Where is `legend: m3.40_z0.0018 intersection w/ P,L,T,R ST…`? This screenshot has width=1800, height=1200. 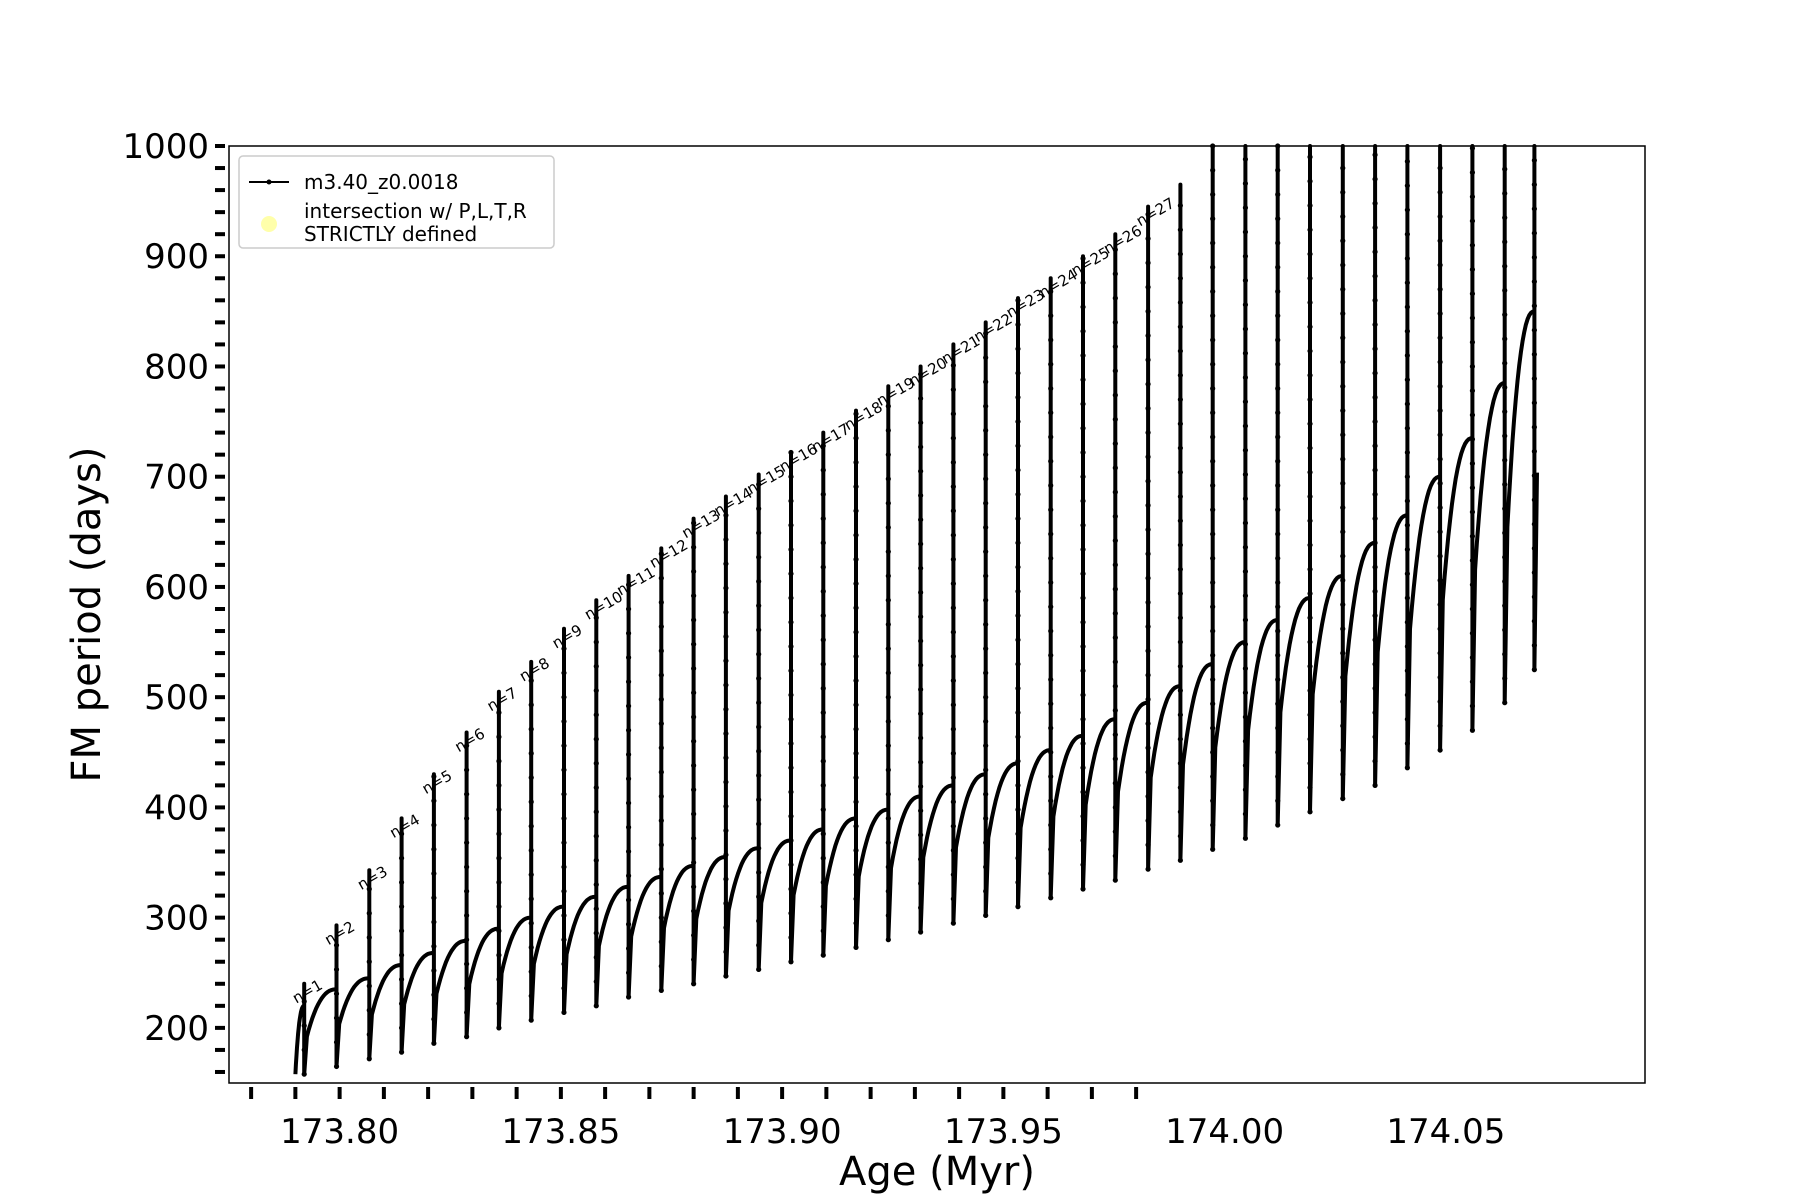
legend: m3.40_z0.0018 intersection w/ P,L,T,R ST… is located at coordinates (396, 202).